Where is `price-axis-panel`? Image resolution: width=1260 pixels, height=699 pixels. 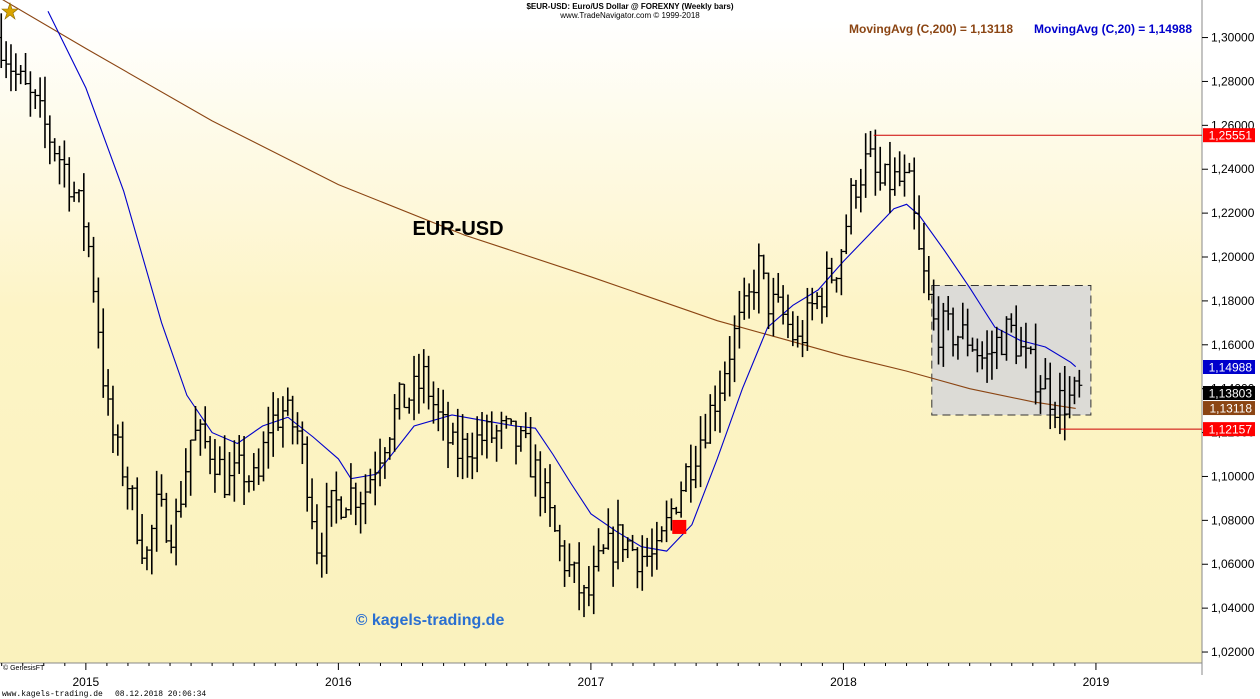 price-axis-panel is located at coordinates (1231, 349).